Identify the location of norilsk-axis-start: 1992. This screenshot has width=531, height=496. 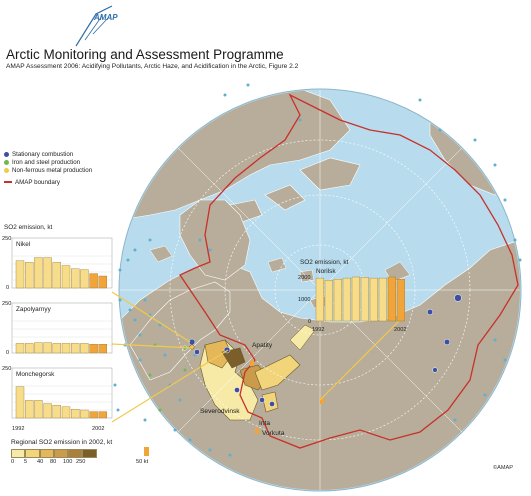
(318, 330).